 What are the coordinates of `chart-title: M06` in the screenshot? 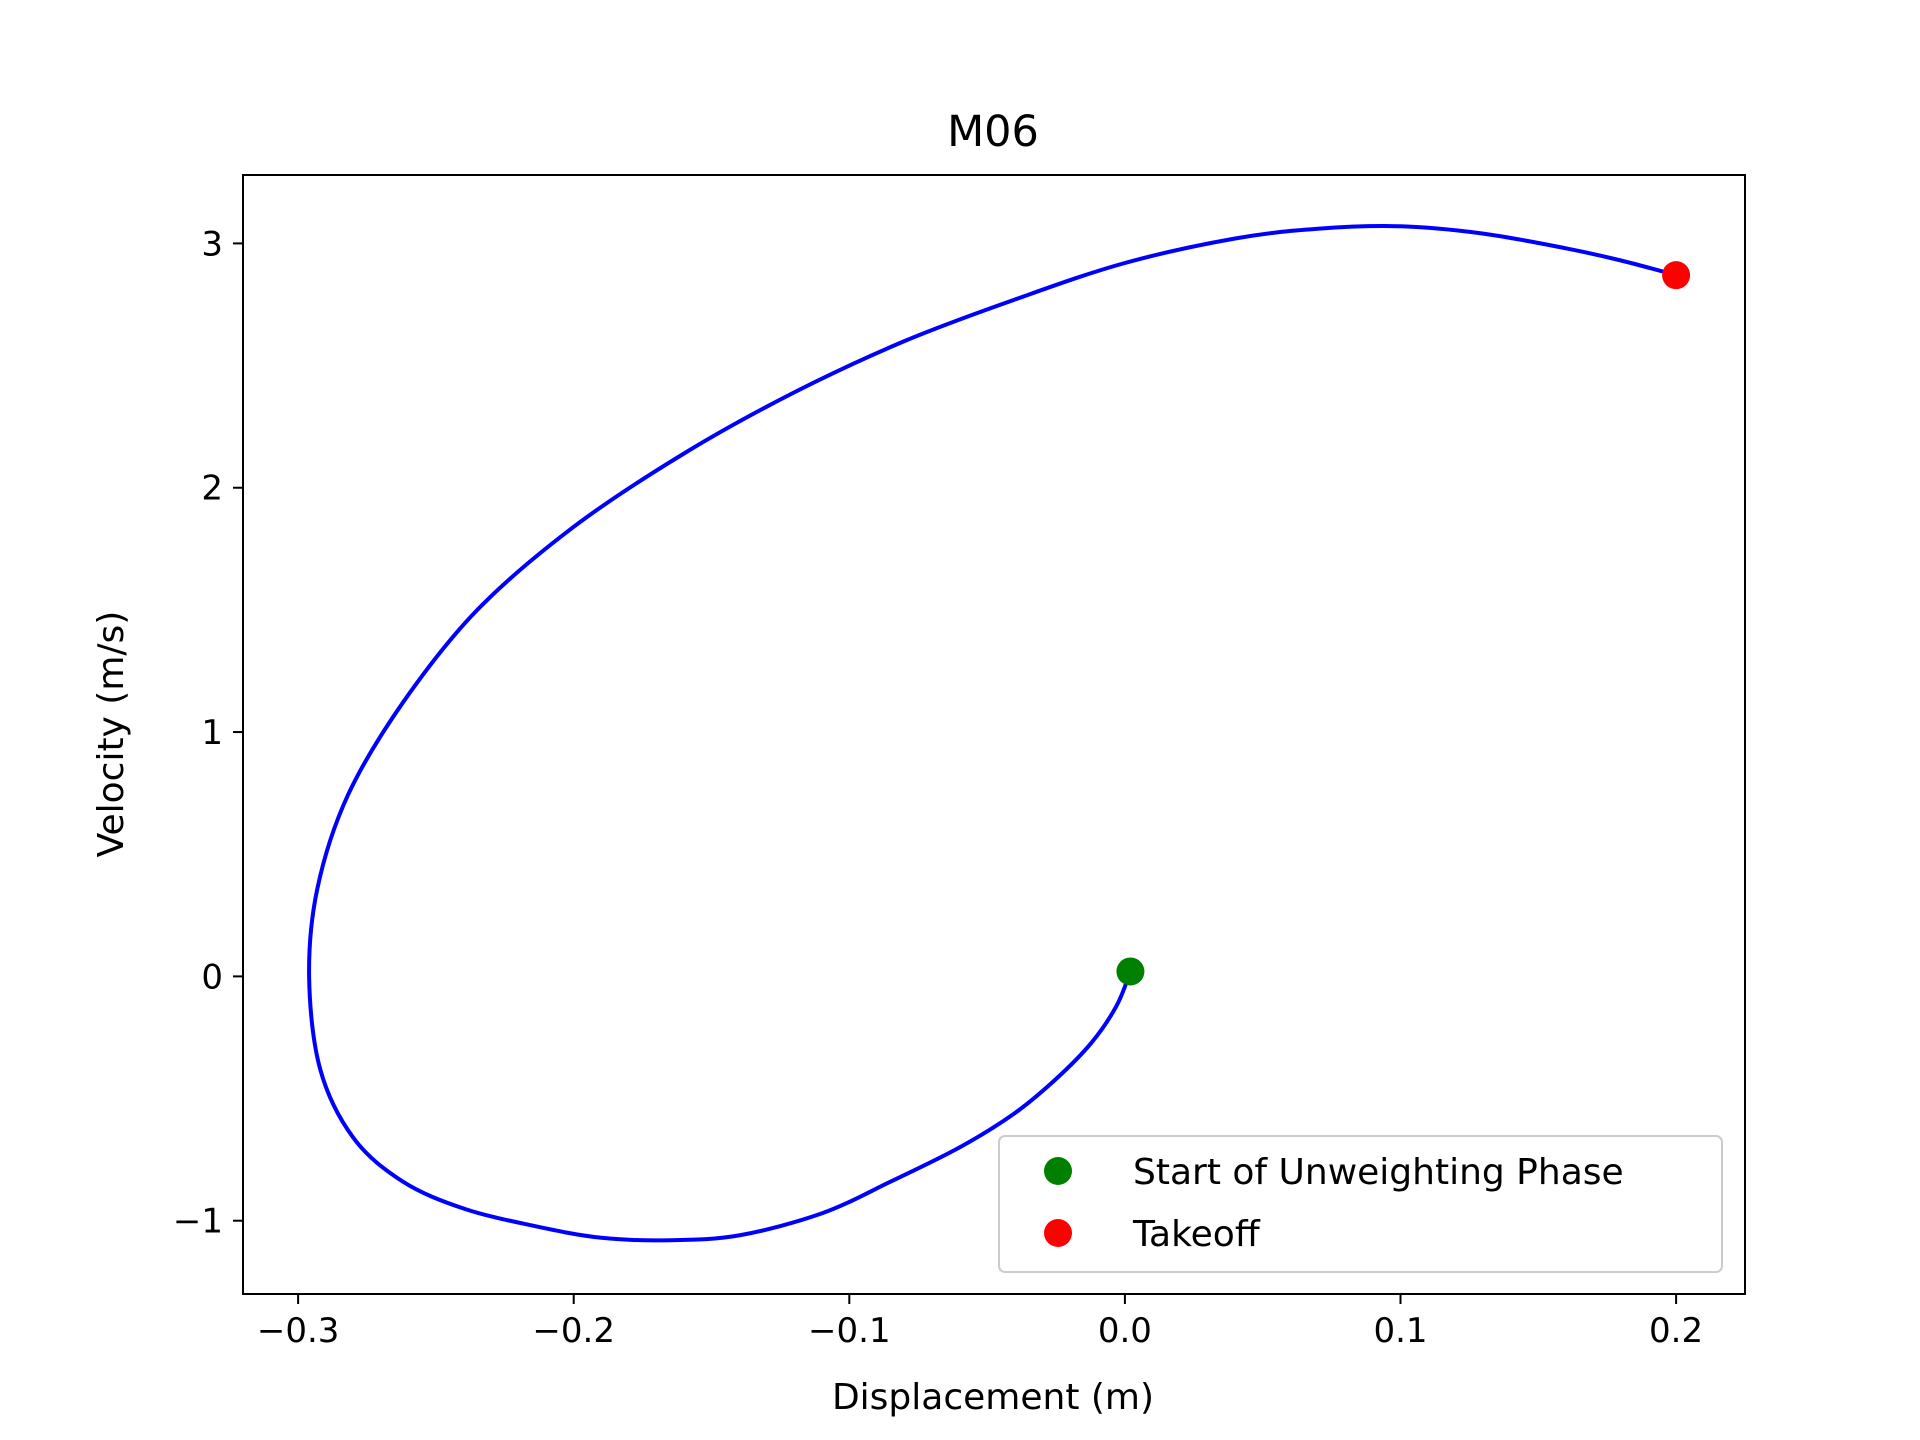 It's located at (993, 132).